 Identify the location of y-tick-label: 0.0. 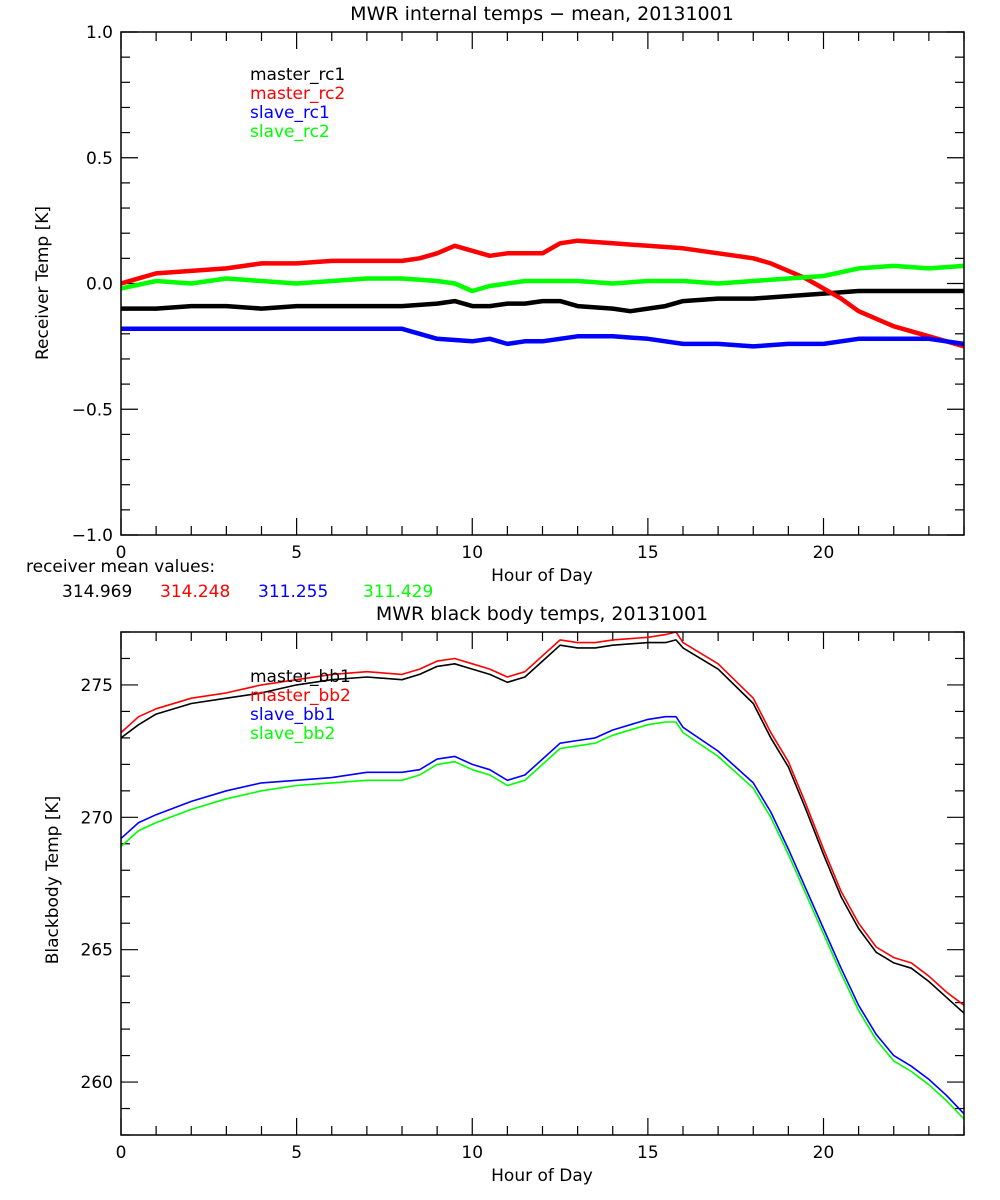
(99, 285).